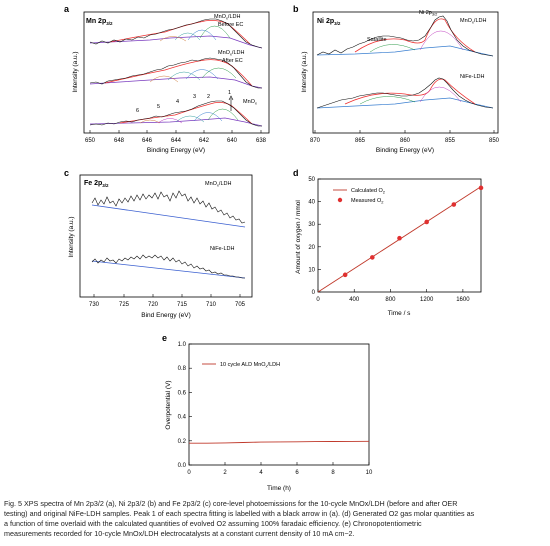 Image resolution: width=550 pixels, height=546 pixels. Describe the element at coordinates (166, 236) in the screenshot. I see `panel-c-frame` at that location.